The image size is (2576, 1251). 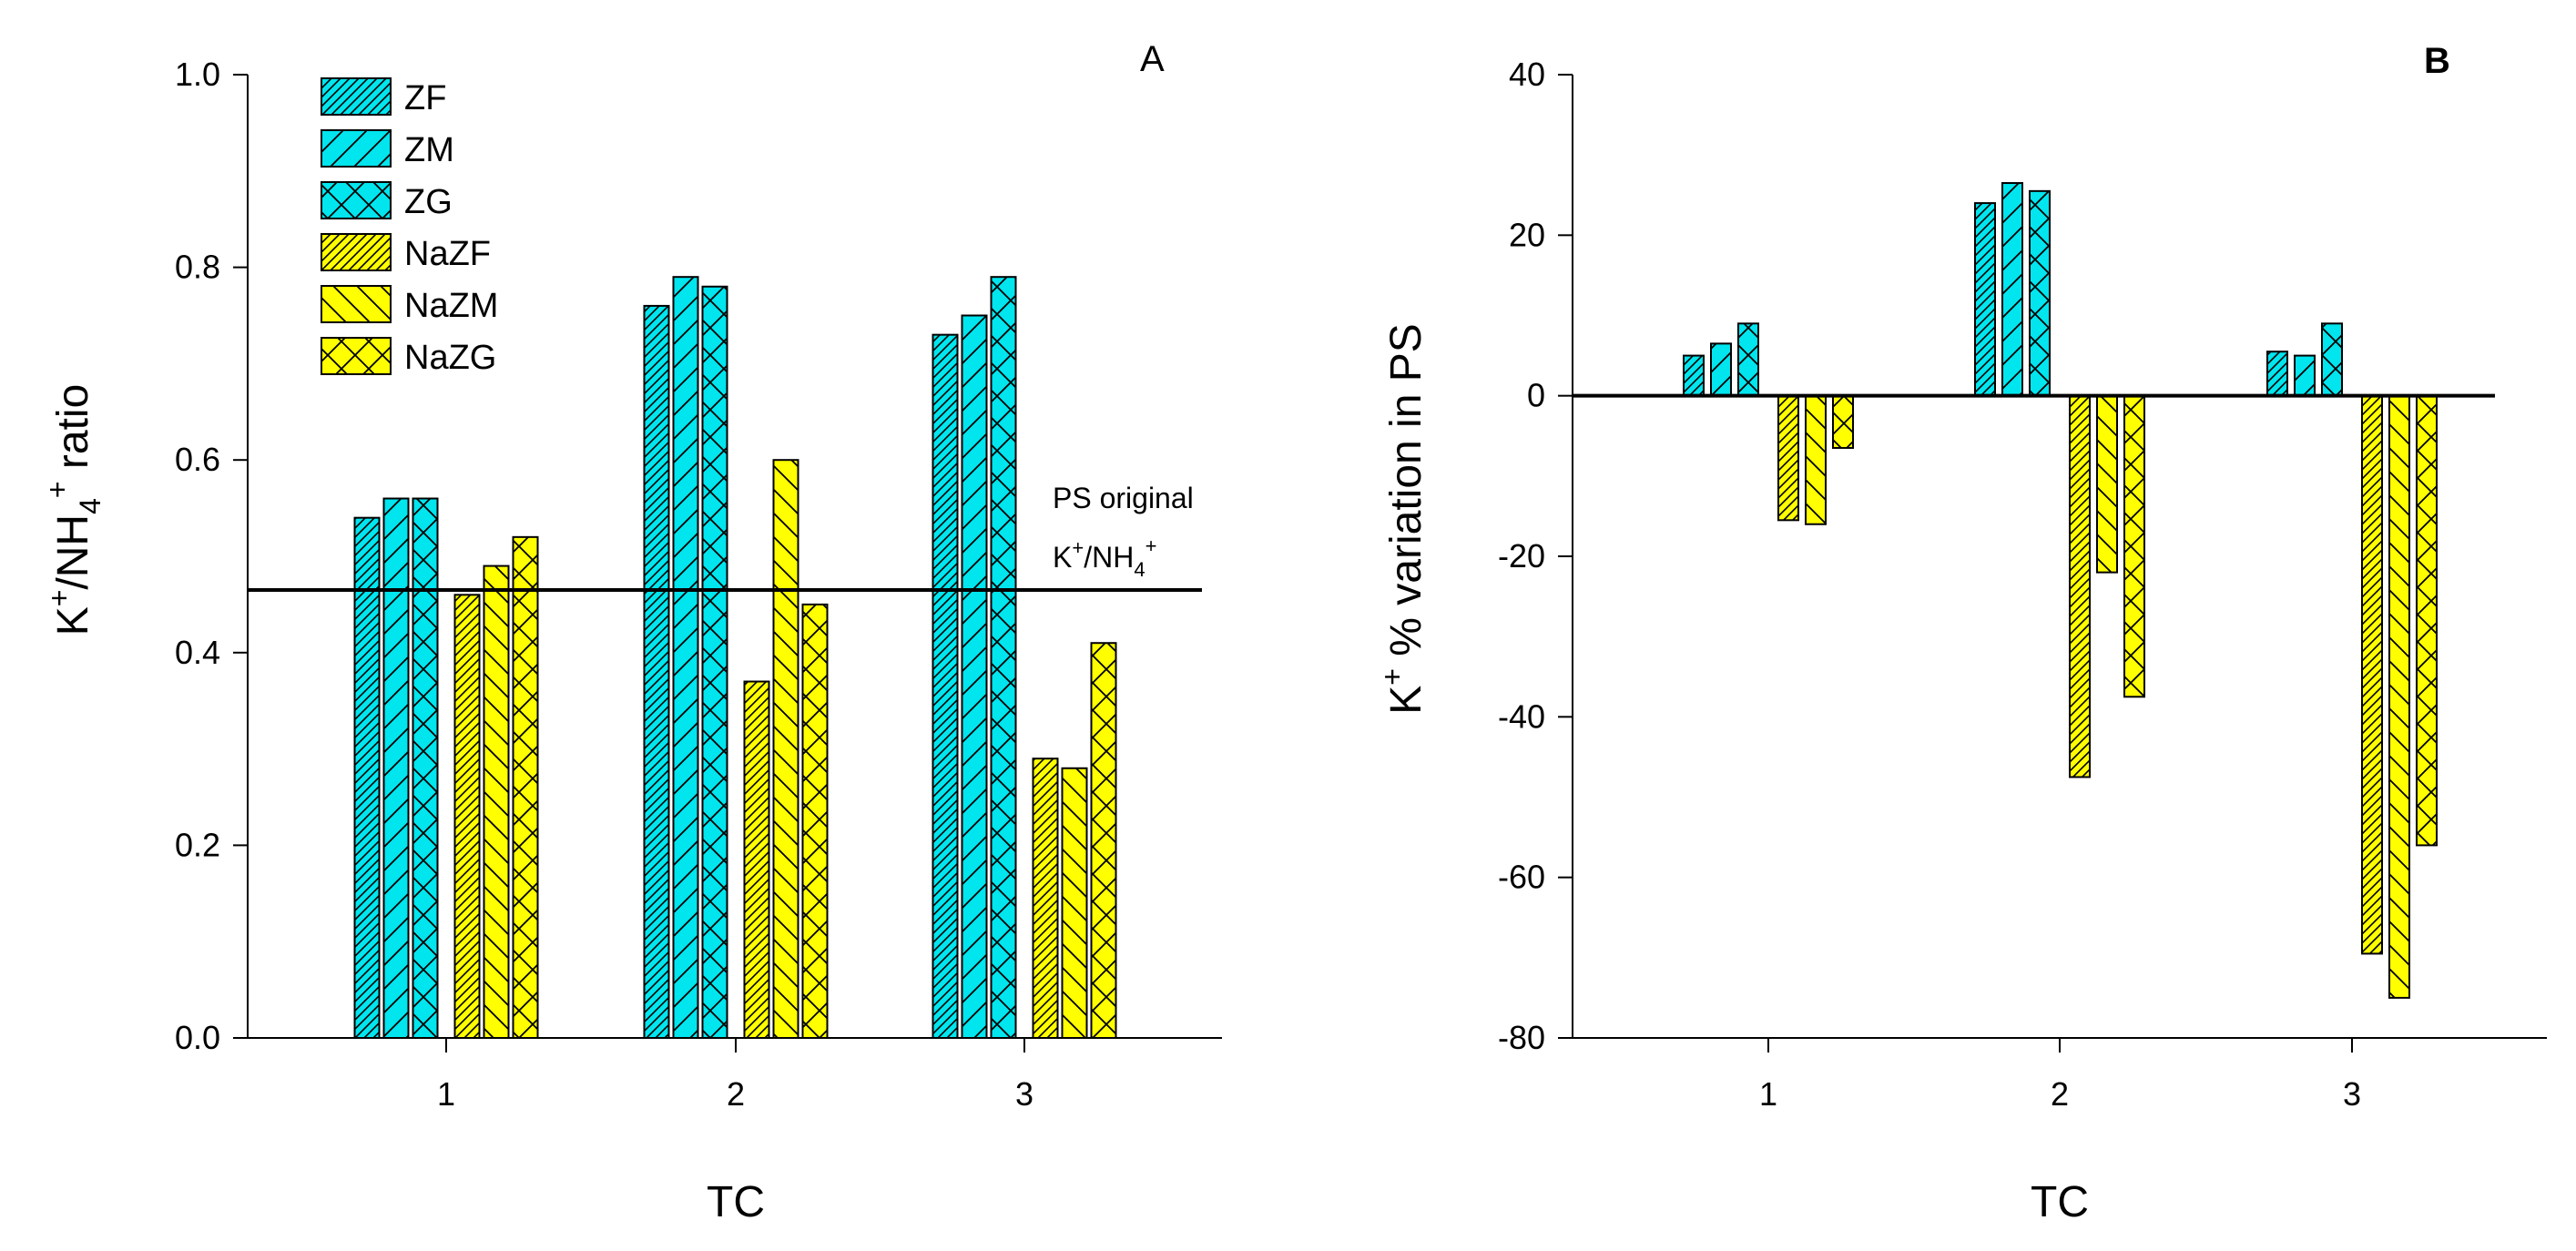 I want to click on y-title-end: ratio, so click(x=73, y=433).